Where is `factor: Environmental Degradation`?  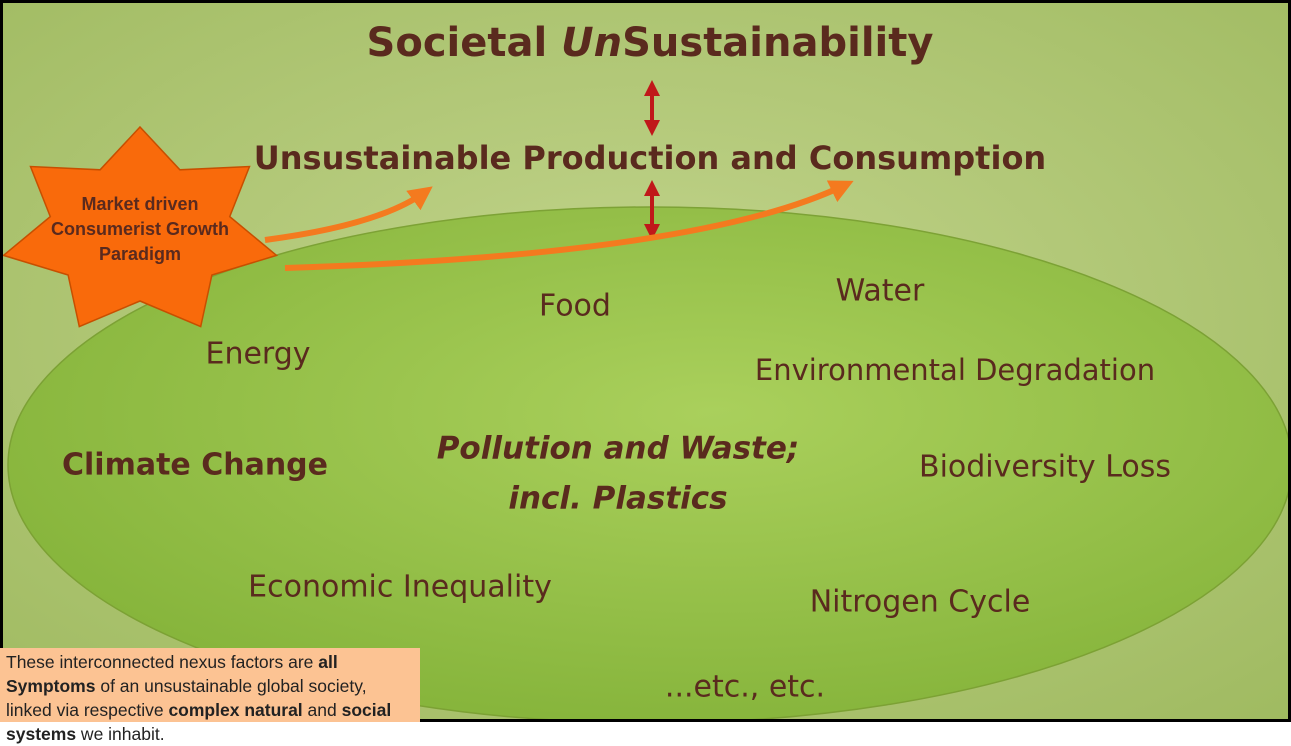
factor: Environmental Degradation is located at coordinates (955, 370).